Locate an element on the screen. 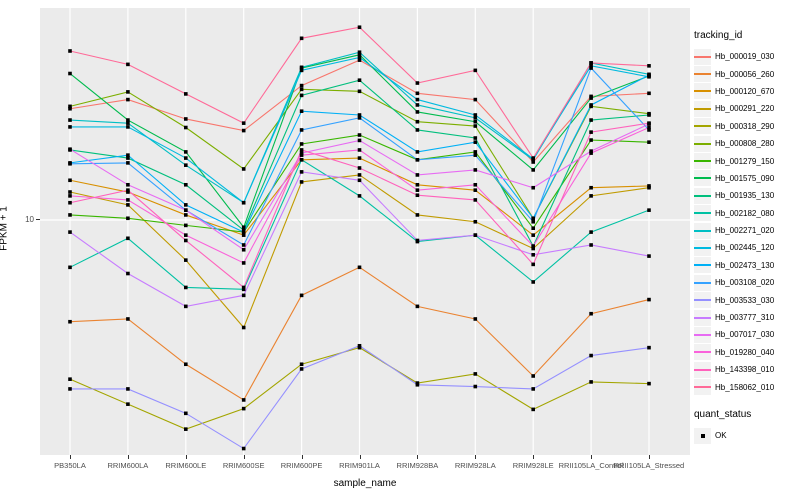  legend-item: Hb_000056_260 is located at coordinates (747, 74).